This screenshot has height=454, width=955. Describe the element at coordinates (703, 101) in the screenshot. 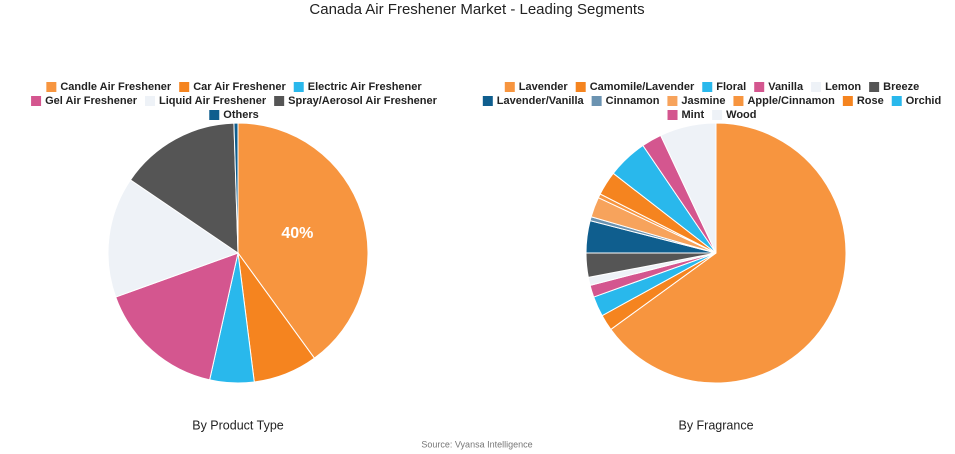

I see `legend-label: Jasmine` at that location.